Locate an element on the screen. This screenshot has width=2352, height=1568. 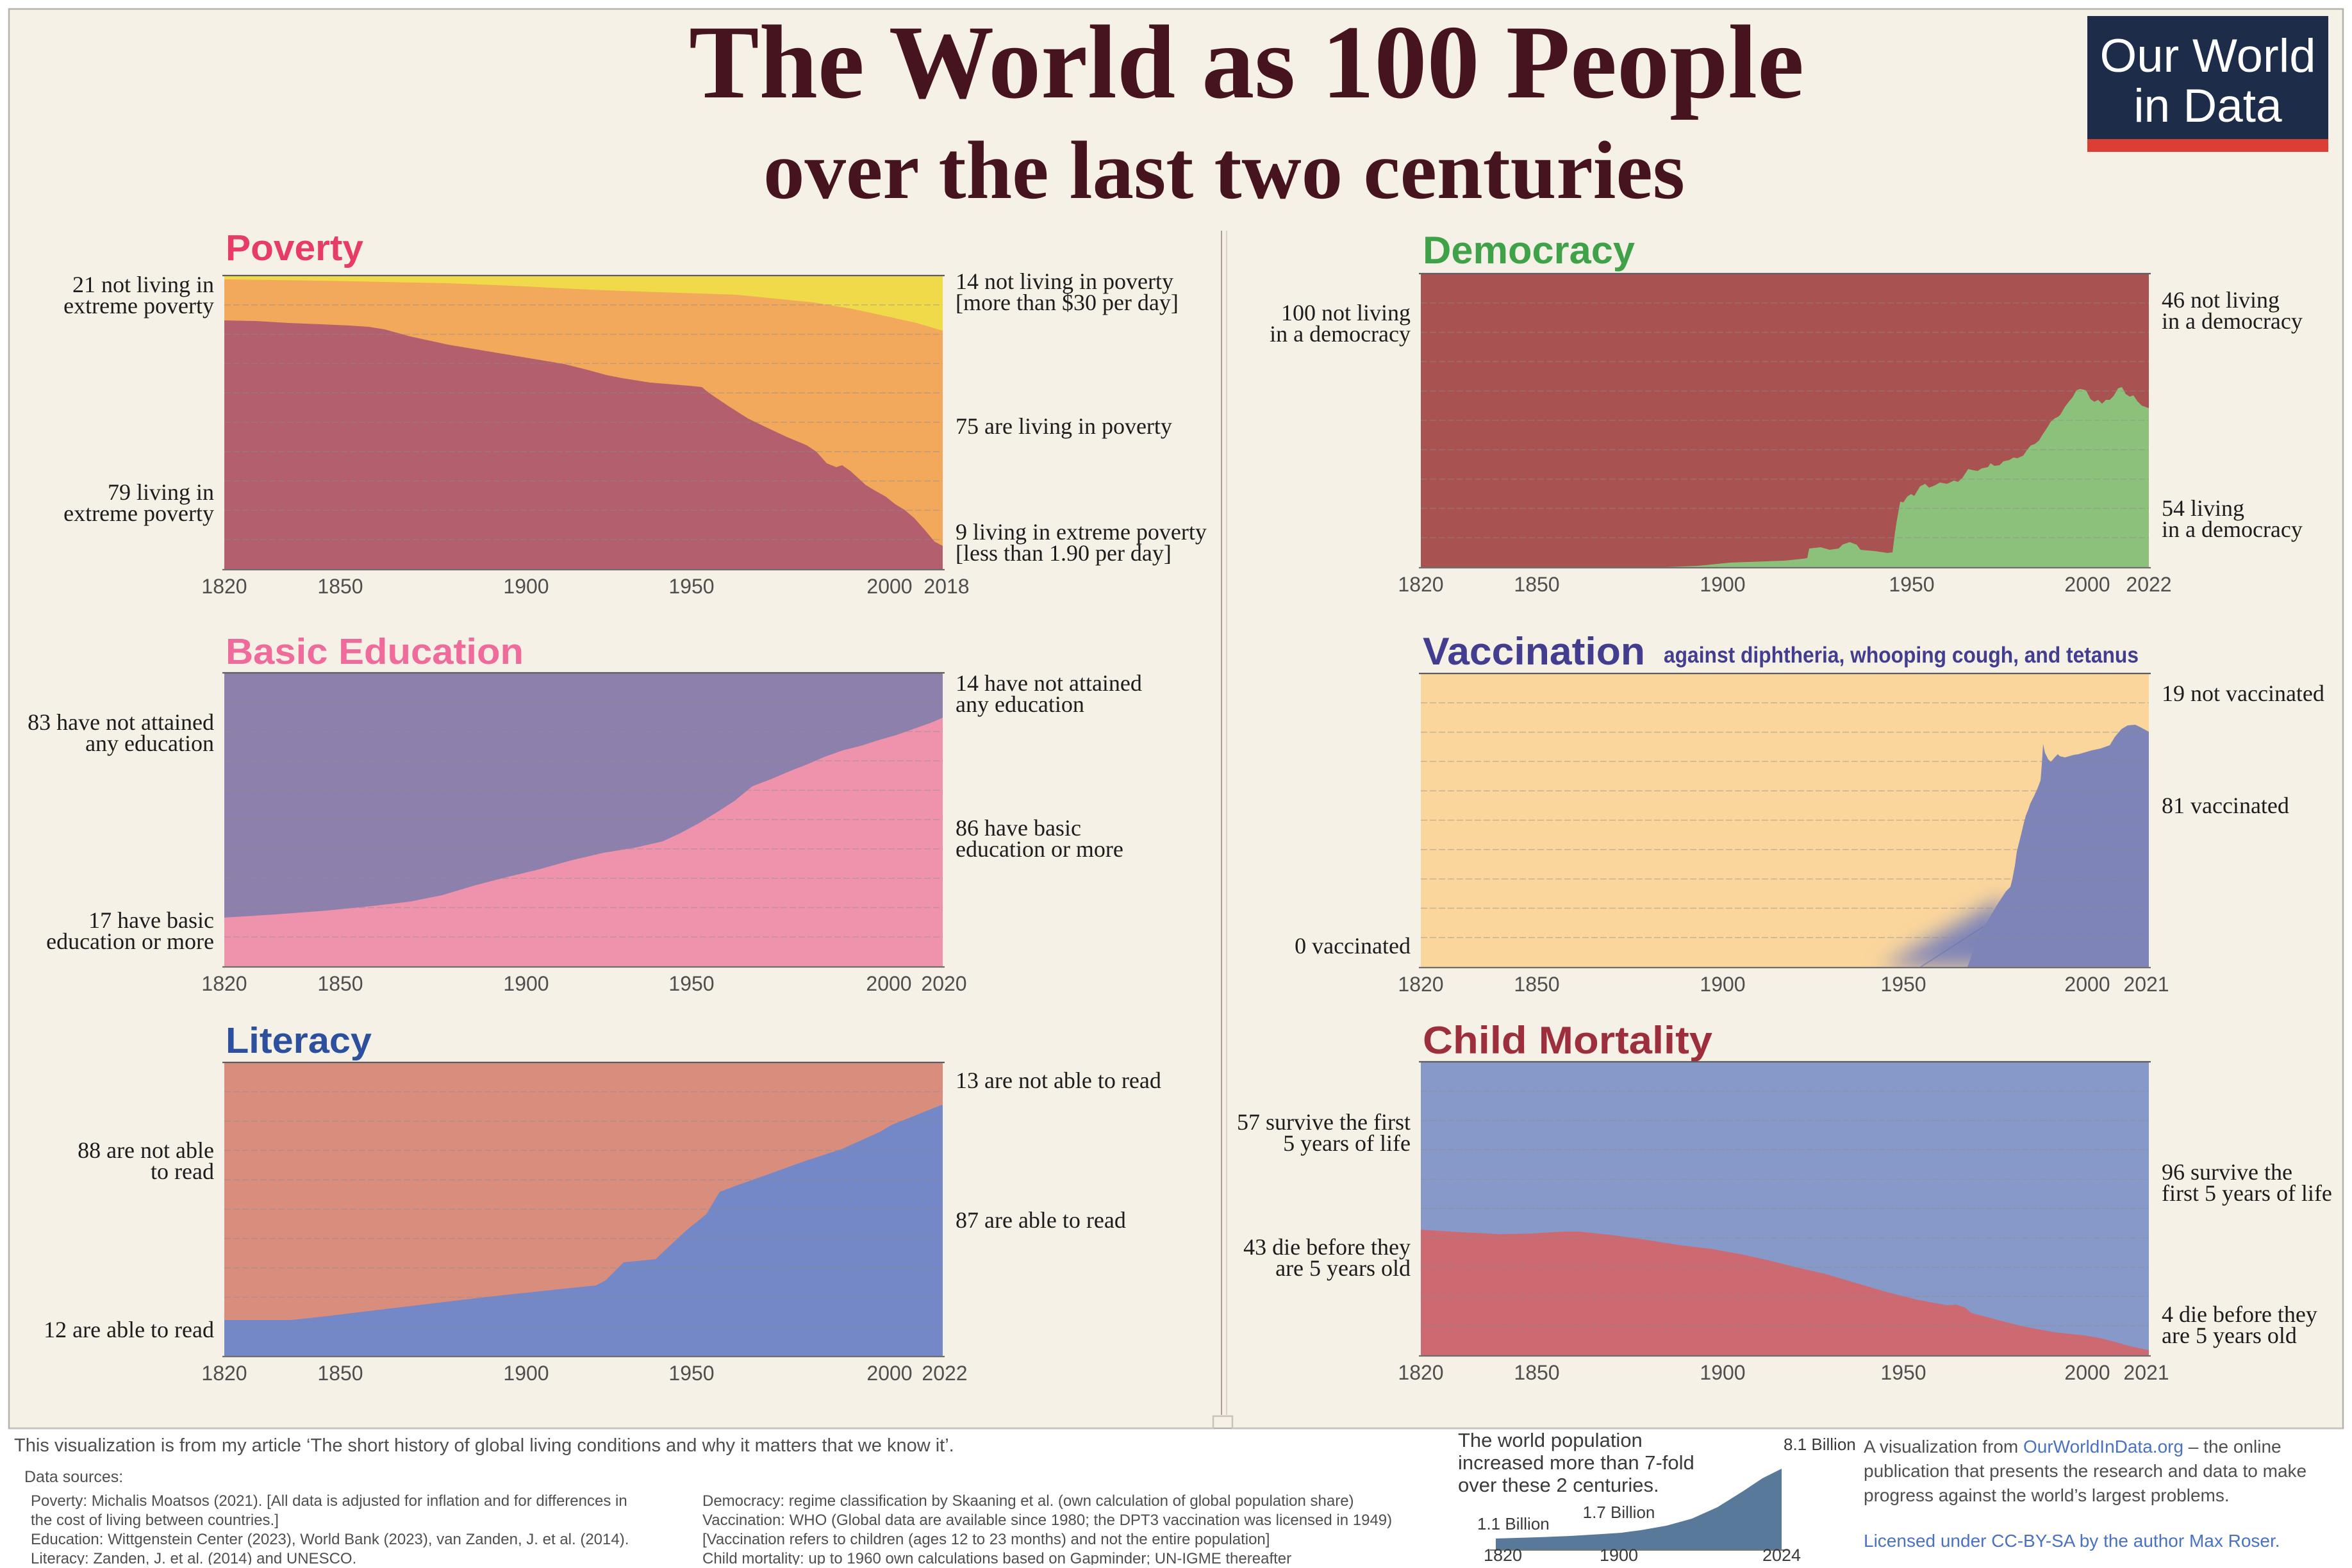
svg-text: 86 have basic is located at coordinates (1019, 828).